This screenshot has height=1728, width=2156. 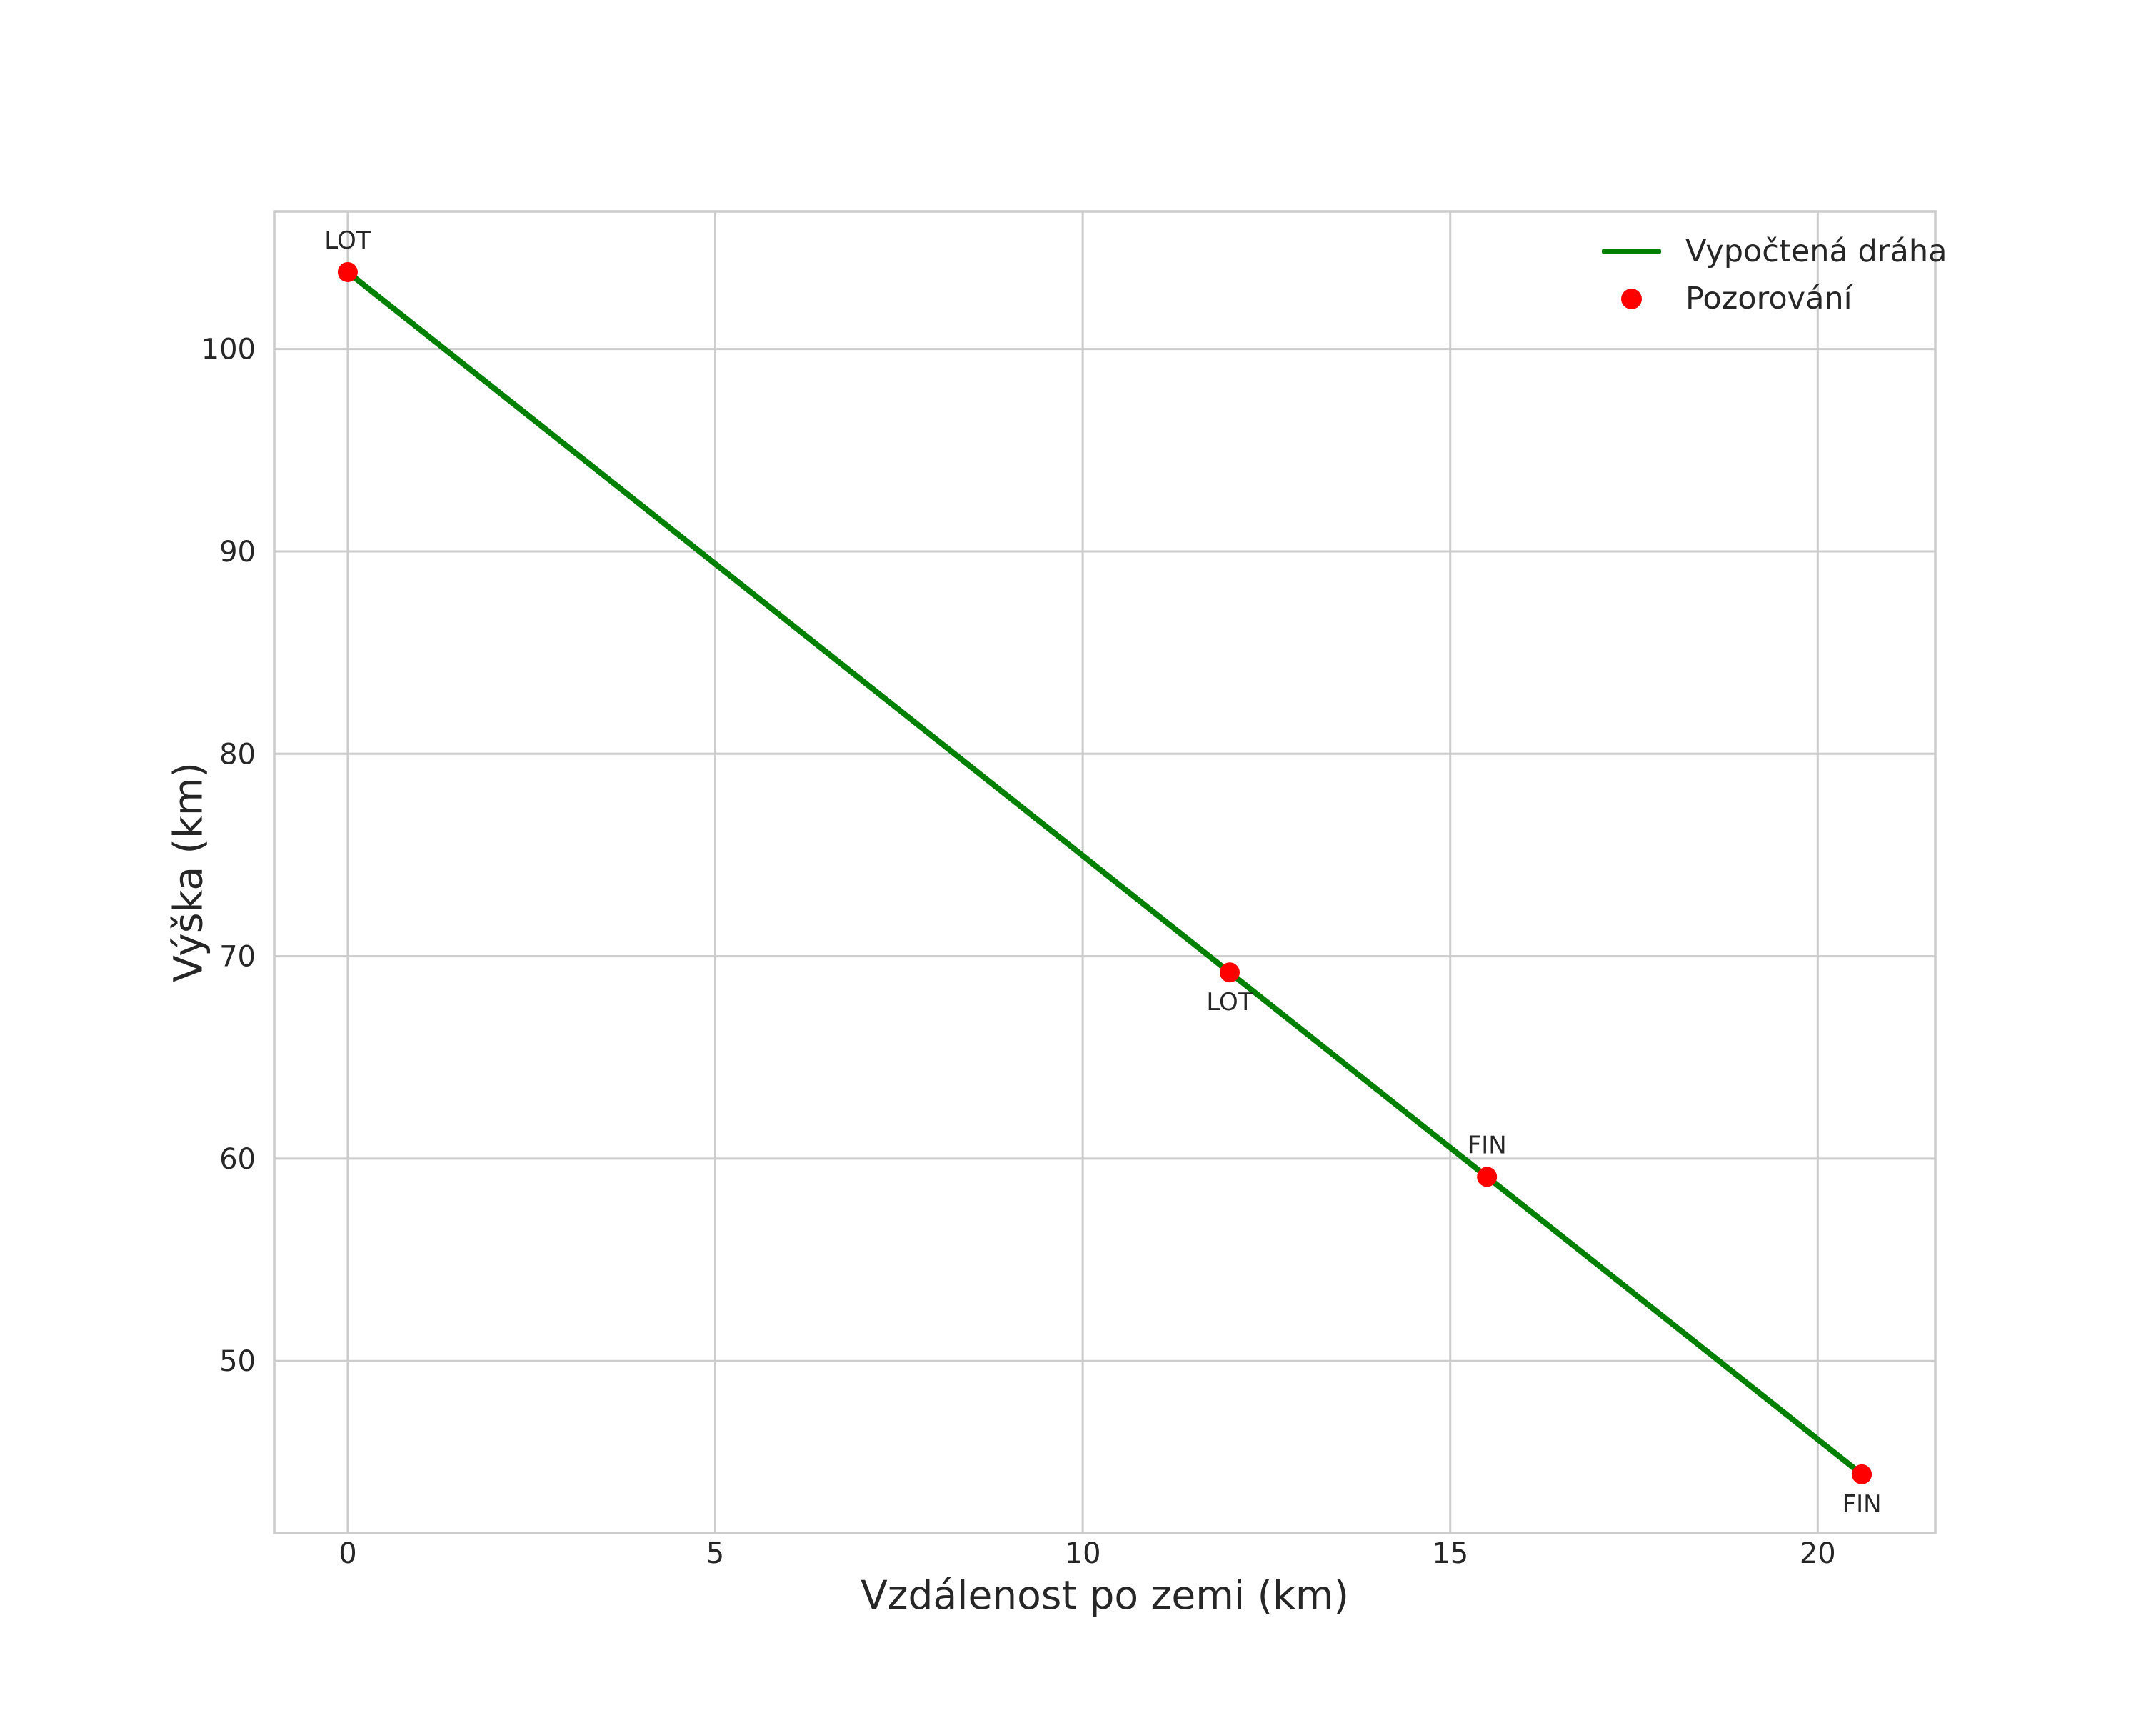 I want to click on legend-label-trajectory: Vypočtená dráha, so click(x=1816, y=251).